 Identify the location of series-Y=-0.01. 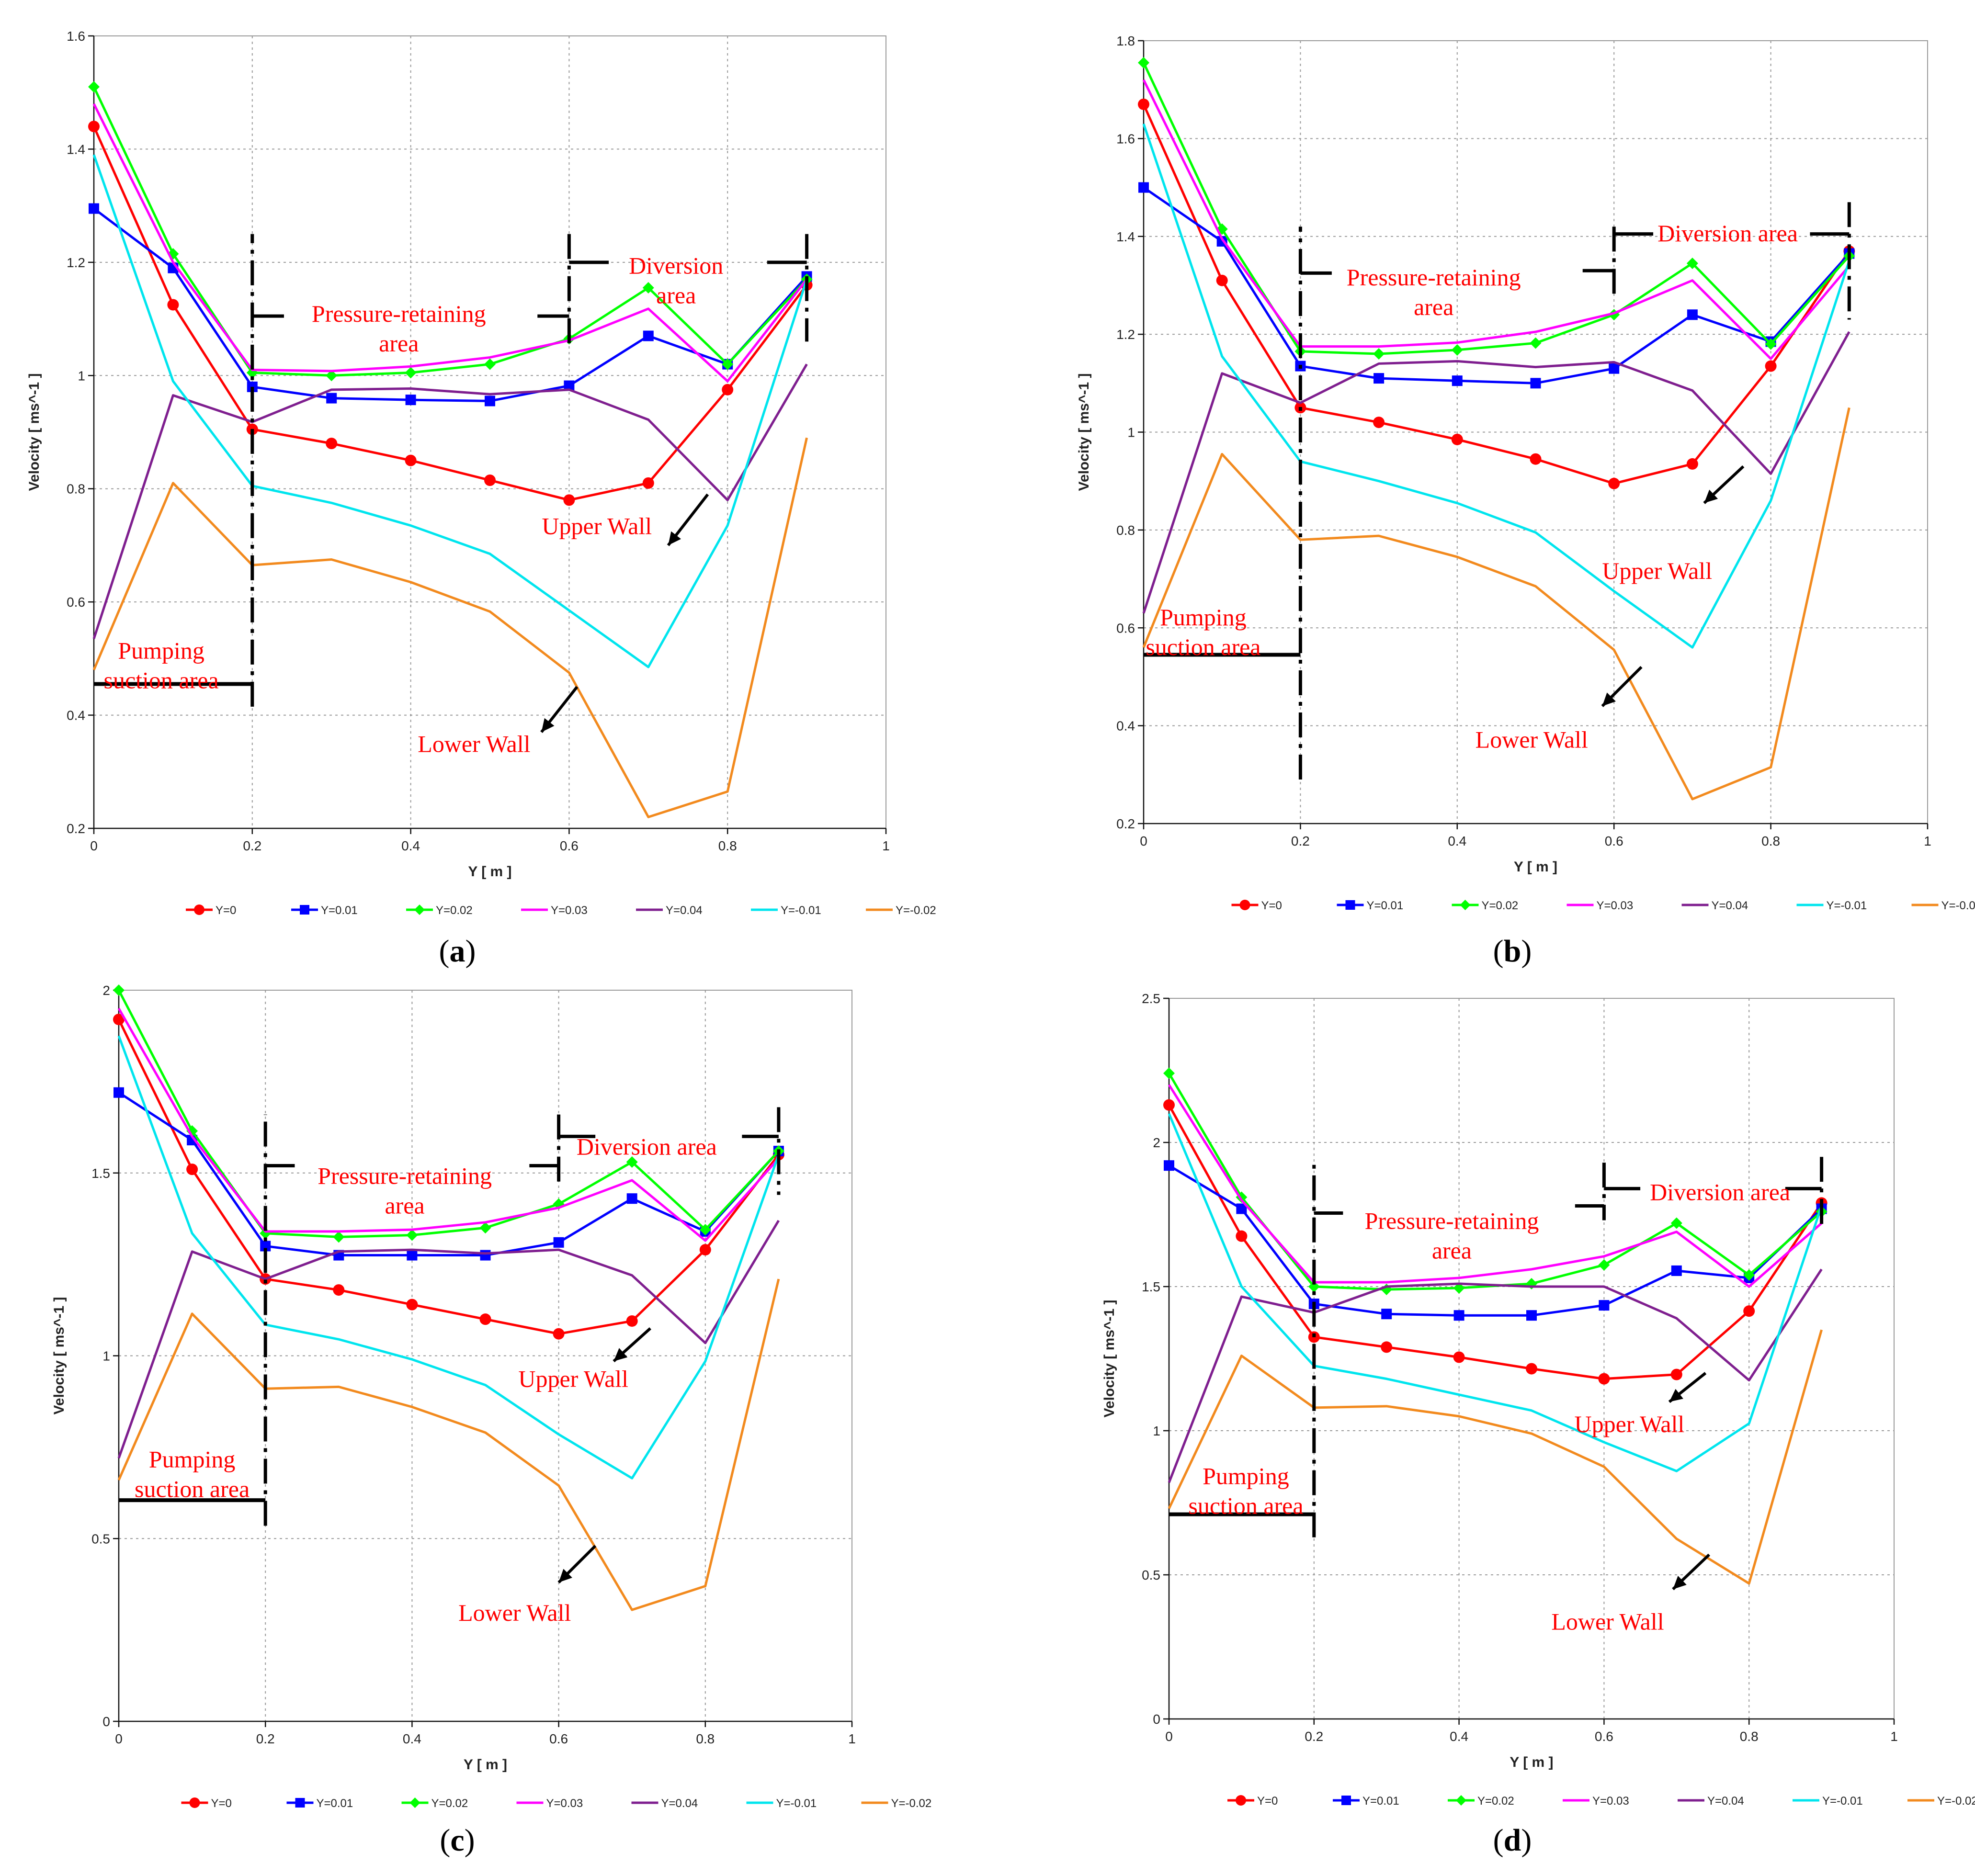
(1496, 385).